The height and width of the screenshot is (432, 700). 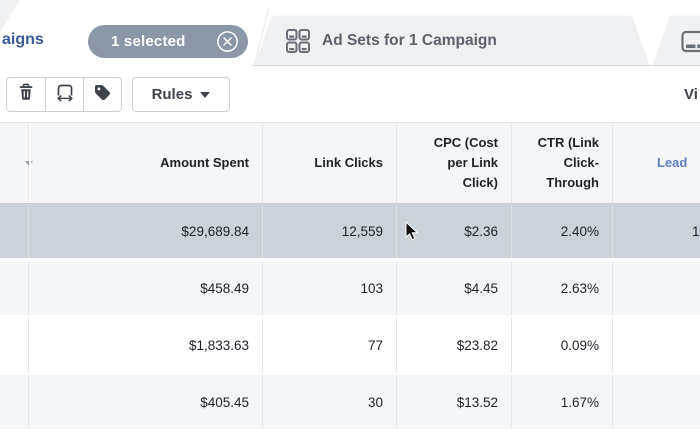 What do you see at coordinates (454, 345) in the screenshot?
I see `cpc-cell: $23.82` at bounding box center [454, 345].